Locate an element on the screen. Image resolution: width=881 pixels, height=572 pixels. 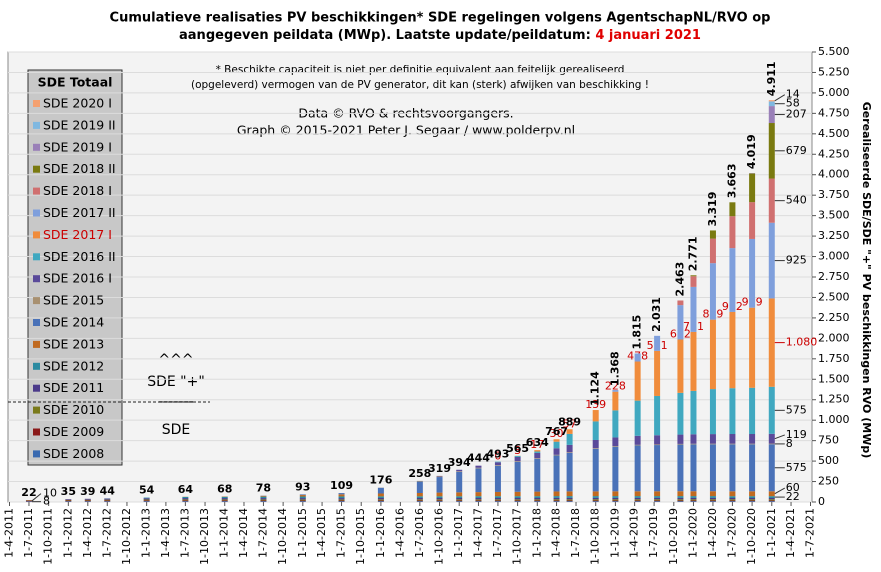
x-tick-label: 1-7-2014 is located at coordinates (262, 533).